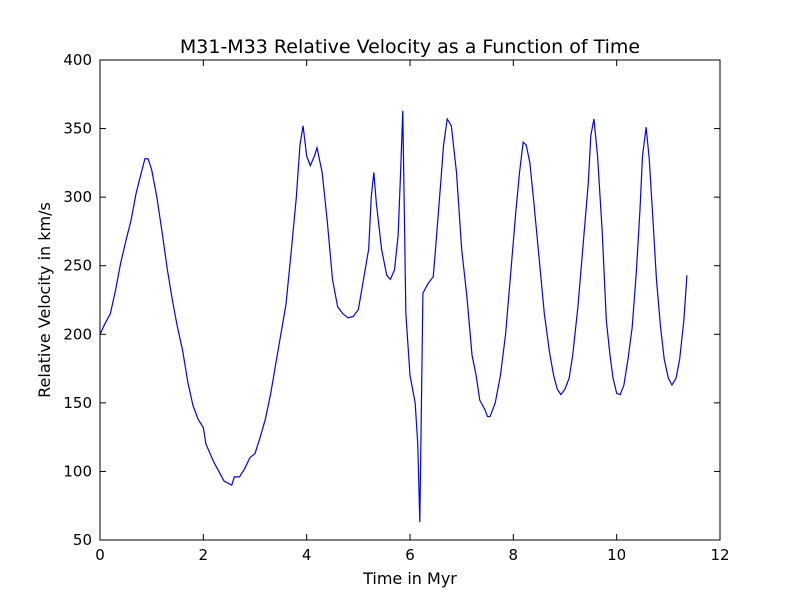 The width and height of the screenshot is (800, 600). What do you see at coordinates (77, 197) in the screenshot?
I see `y-tick-label: 300` at bounding box center [77, 197].